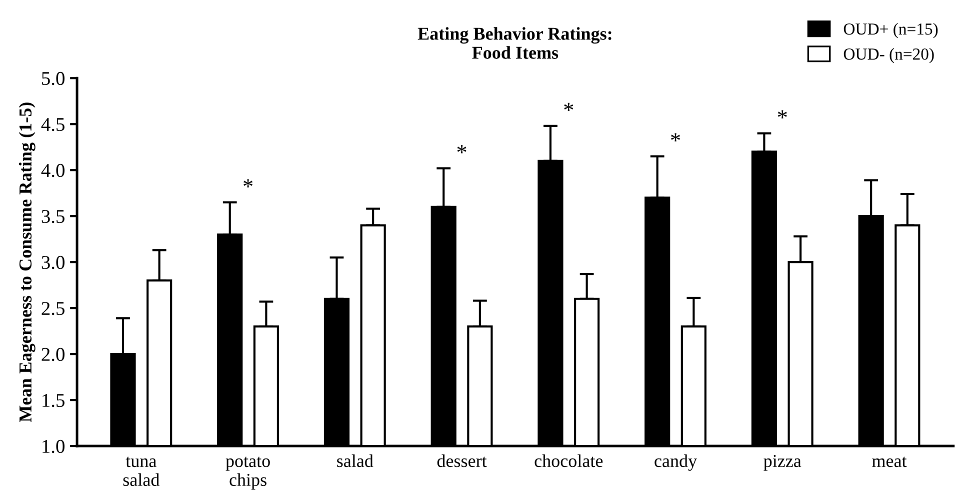 The image size is (963, 504). What do you see at coordinates (53, 447) in the screenshot?
I see `y-tick-label: 1.0` at bounding box center [53, 447].